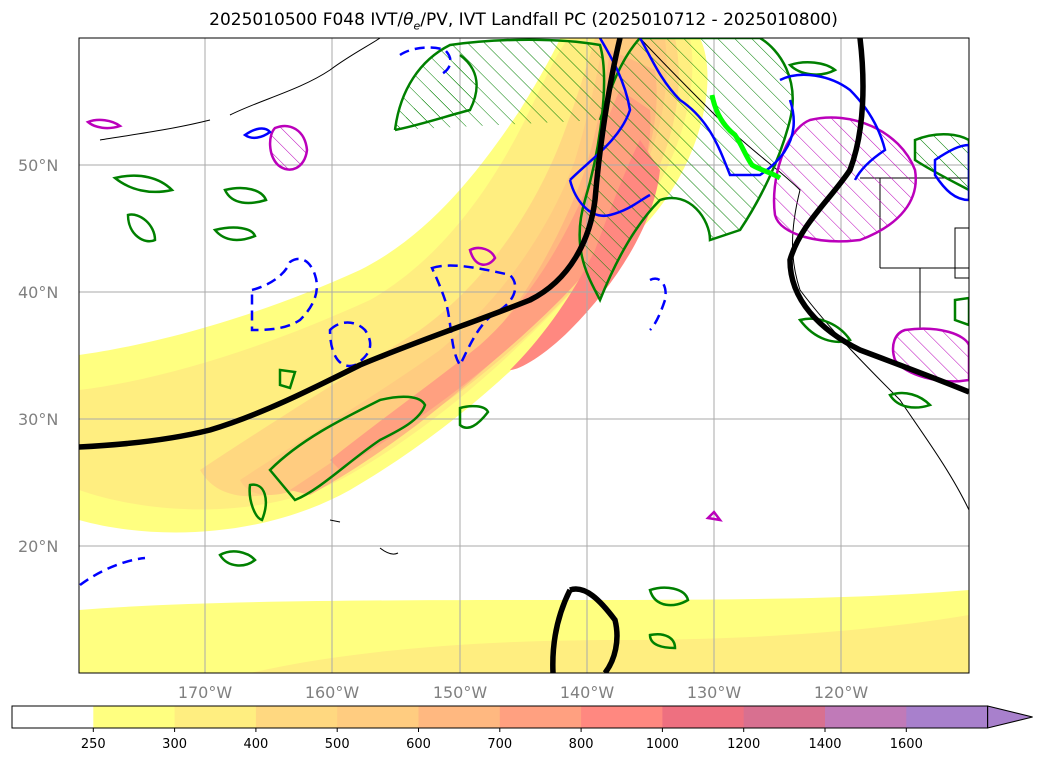 This screenshot has width=1047, height=767. I want to click on colorbar-tick-label: 800, so click(581, 744).